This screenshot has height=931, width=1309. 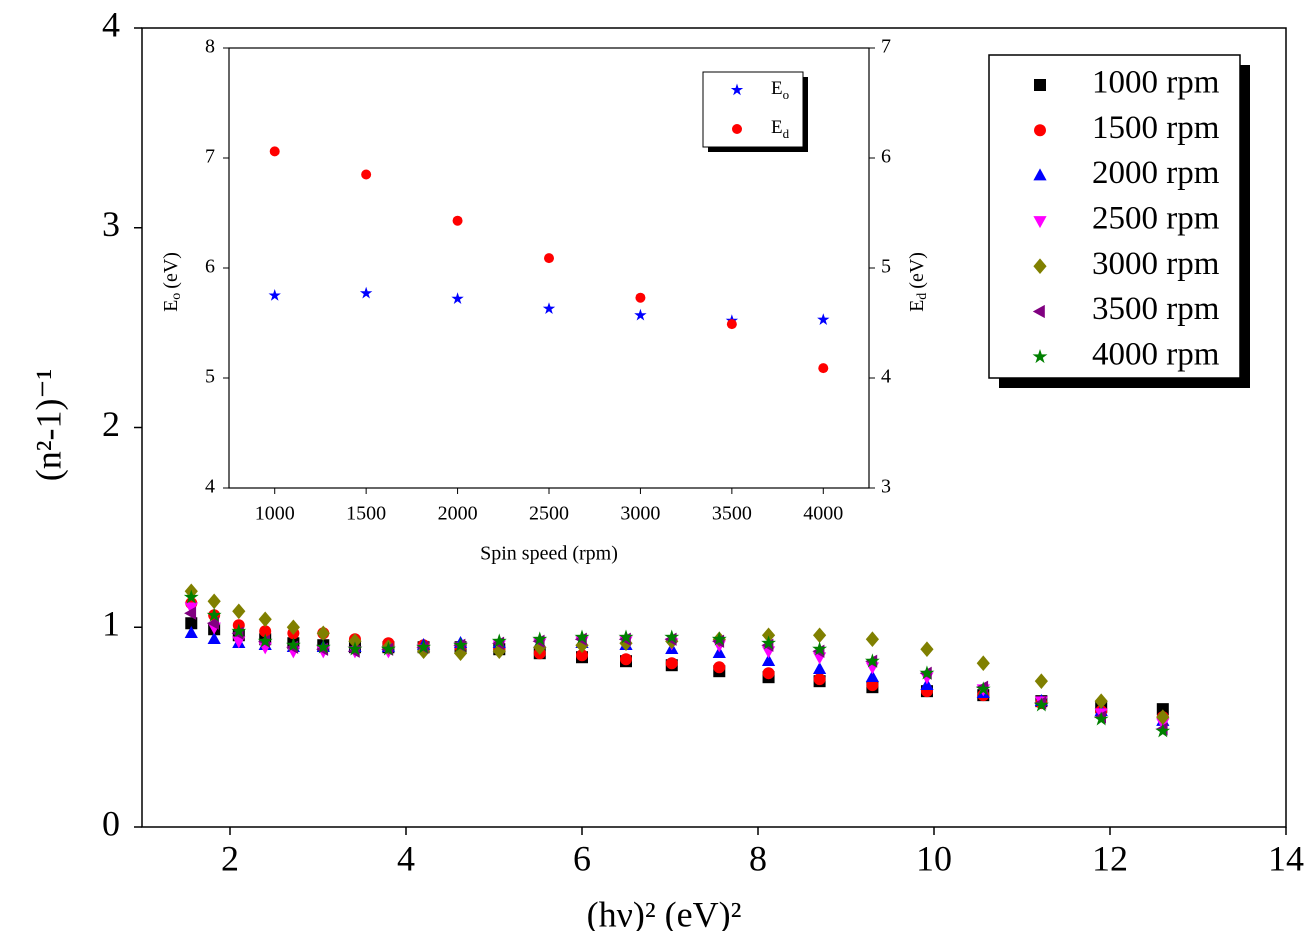 What do you see at coordinates (230, 858) in the screenshot?
I see `x-tick-label: 2` at bounding box center [230, 858].